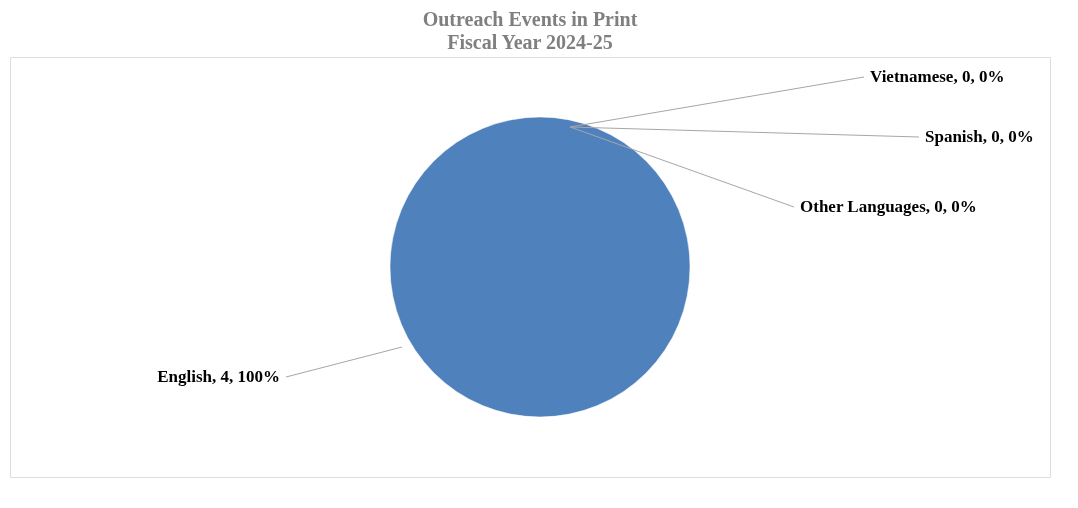 This screenshot has height=508, width=1078. What do you see at coordinates (530, 19) in the screenshot?
I see `chart-title: Outreach Events in Print` at bounding box center [530, 19].